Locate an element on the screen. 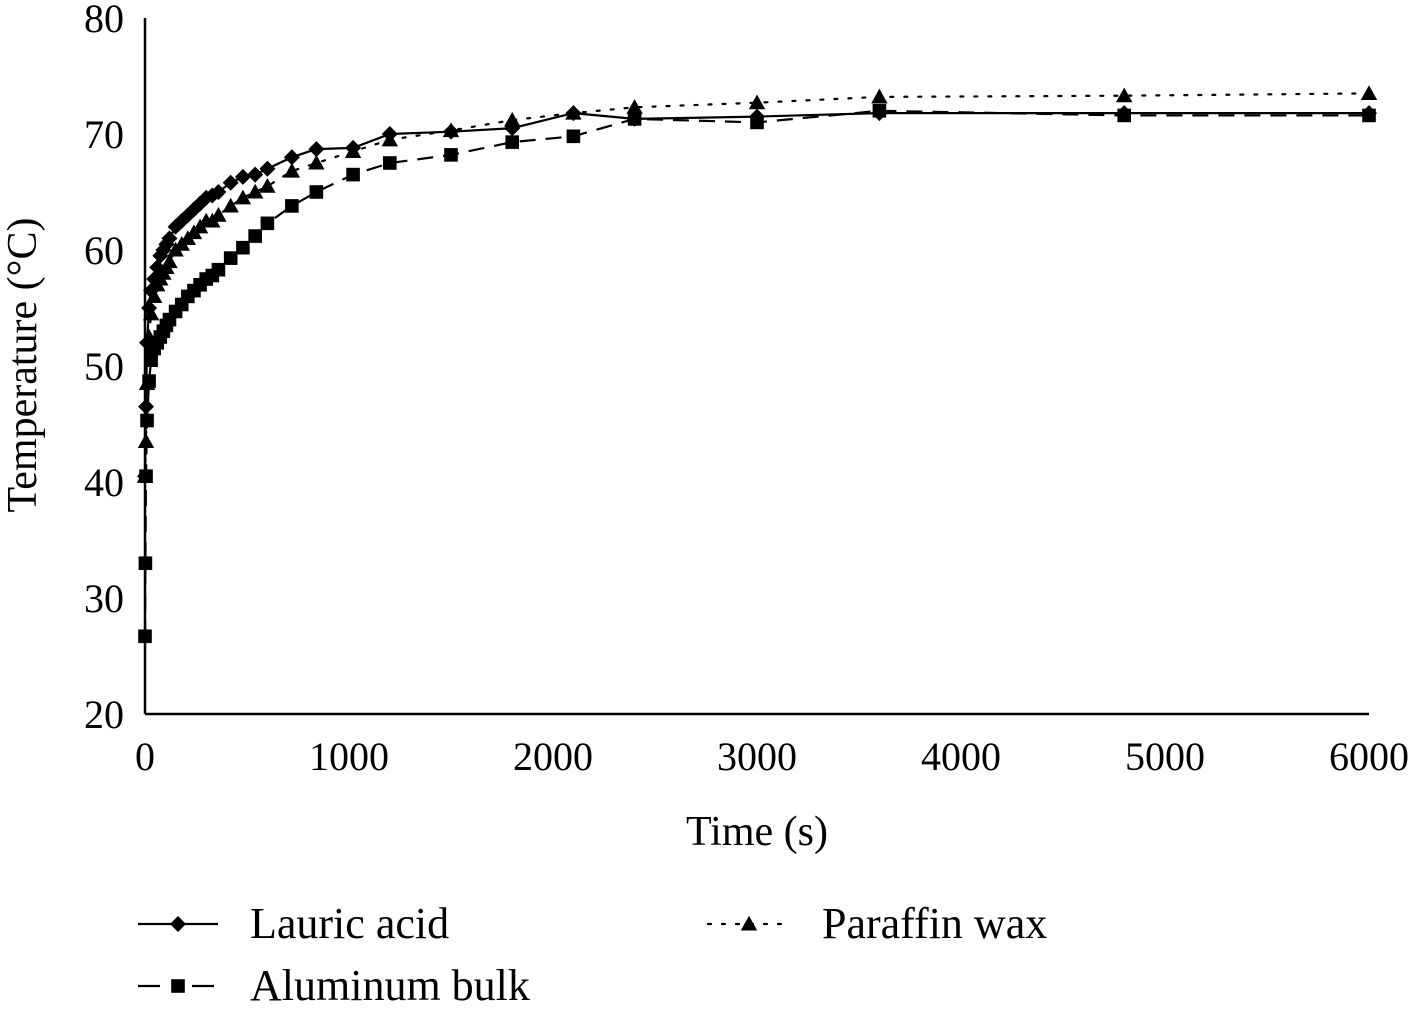 Image resolution: width=1415 pixels, height=1016 pixels. x-tick-label: 0 is located at coordinates (145, 756).